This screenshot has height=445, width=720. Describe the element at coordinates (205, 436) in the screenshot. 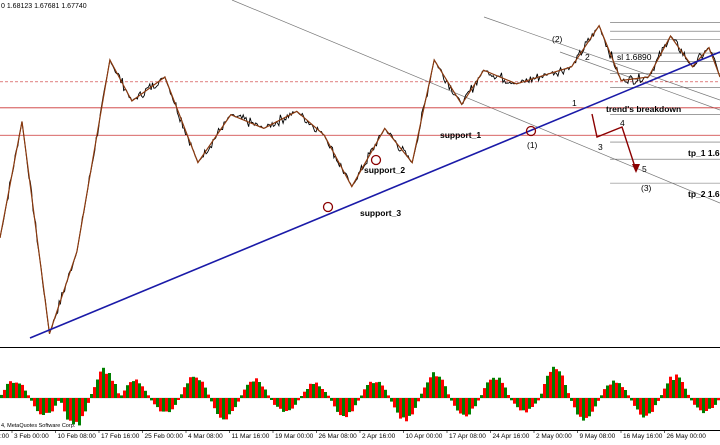

I see `x-tick-label: 4 Mar 08:00` at that location.